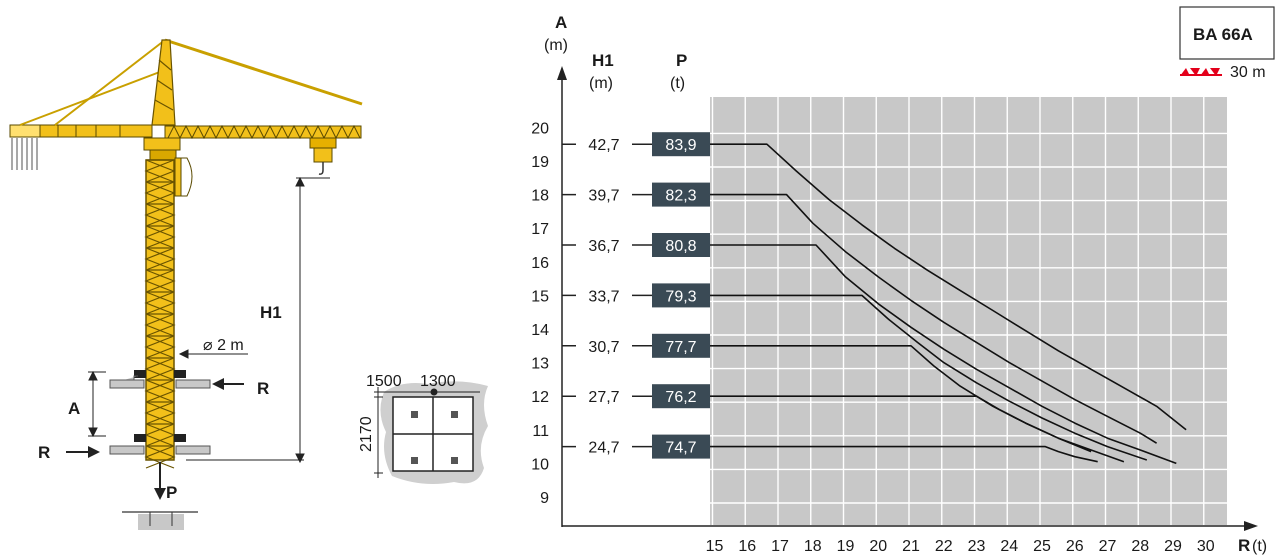 This screenshot has height=560, width=1280. I want to click on dim-1300: 1300, so click(438, 381).